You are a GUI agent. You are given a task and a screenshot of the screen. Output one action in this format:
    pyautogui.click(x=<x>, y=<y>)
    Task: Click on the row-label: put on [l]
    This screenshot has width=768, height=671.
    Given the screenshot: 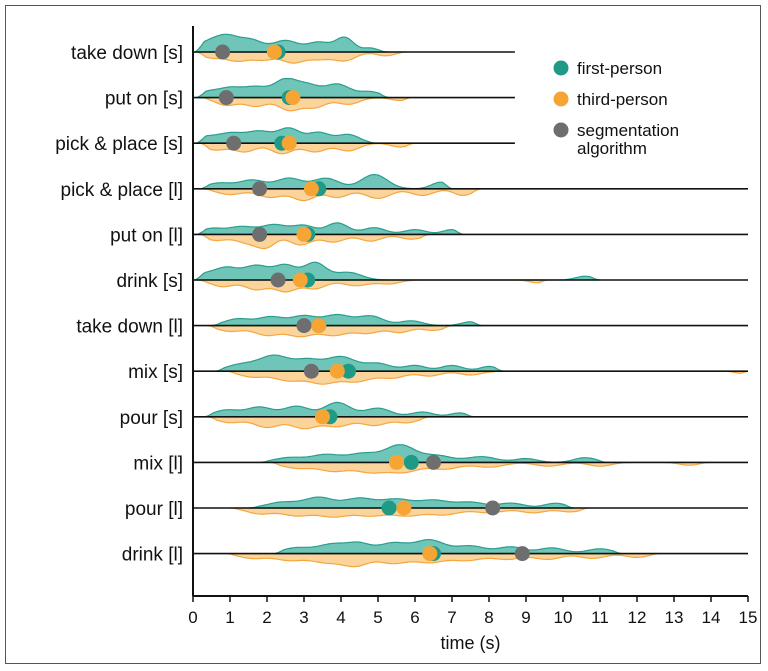 What is the action you would take?
    pyautogui.click(x=146, y=235)
    